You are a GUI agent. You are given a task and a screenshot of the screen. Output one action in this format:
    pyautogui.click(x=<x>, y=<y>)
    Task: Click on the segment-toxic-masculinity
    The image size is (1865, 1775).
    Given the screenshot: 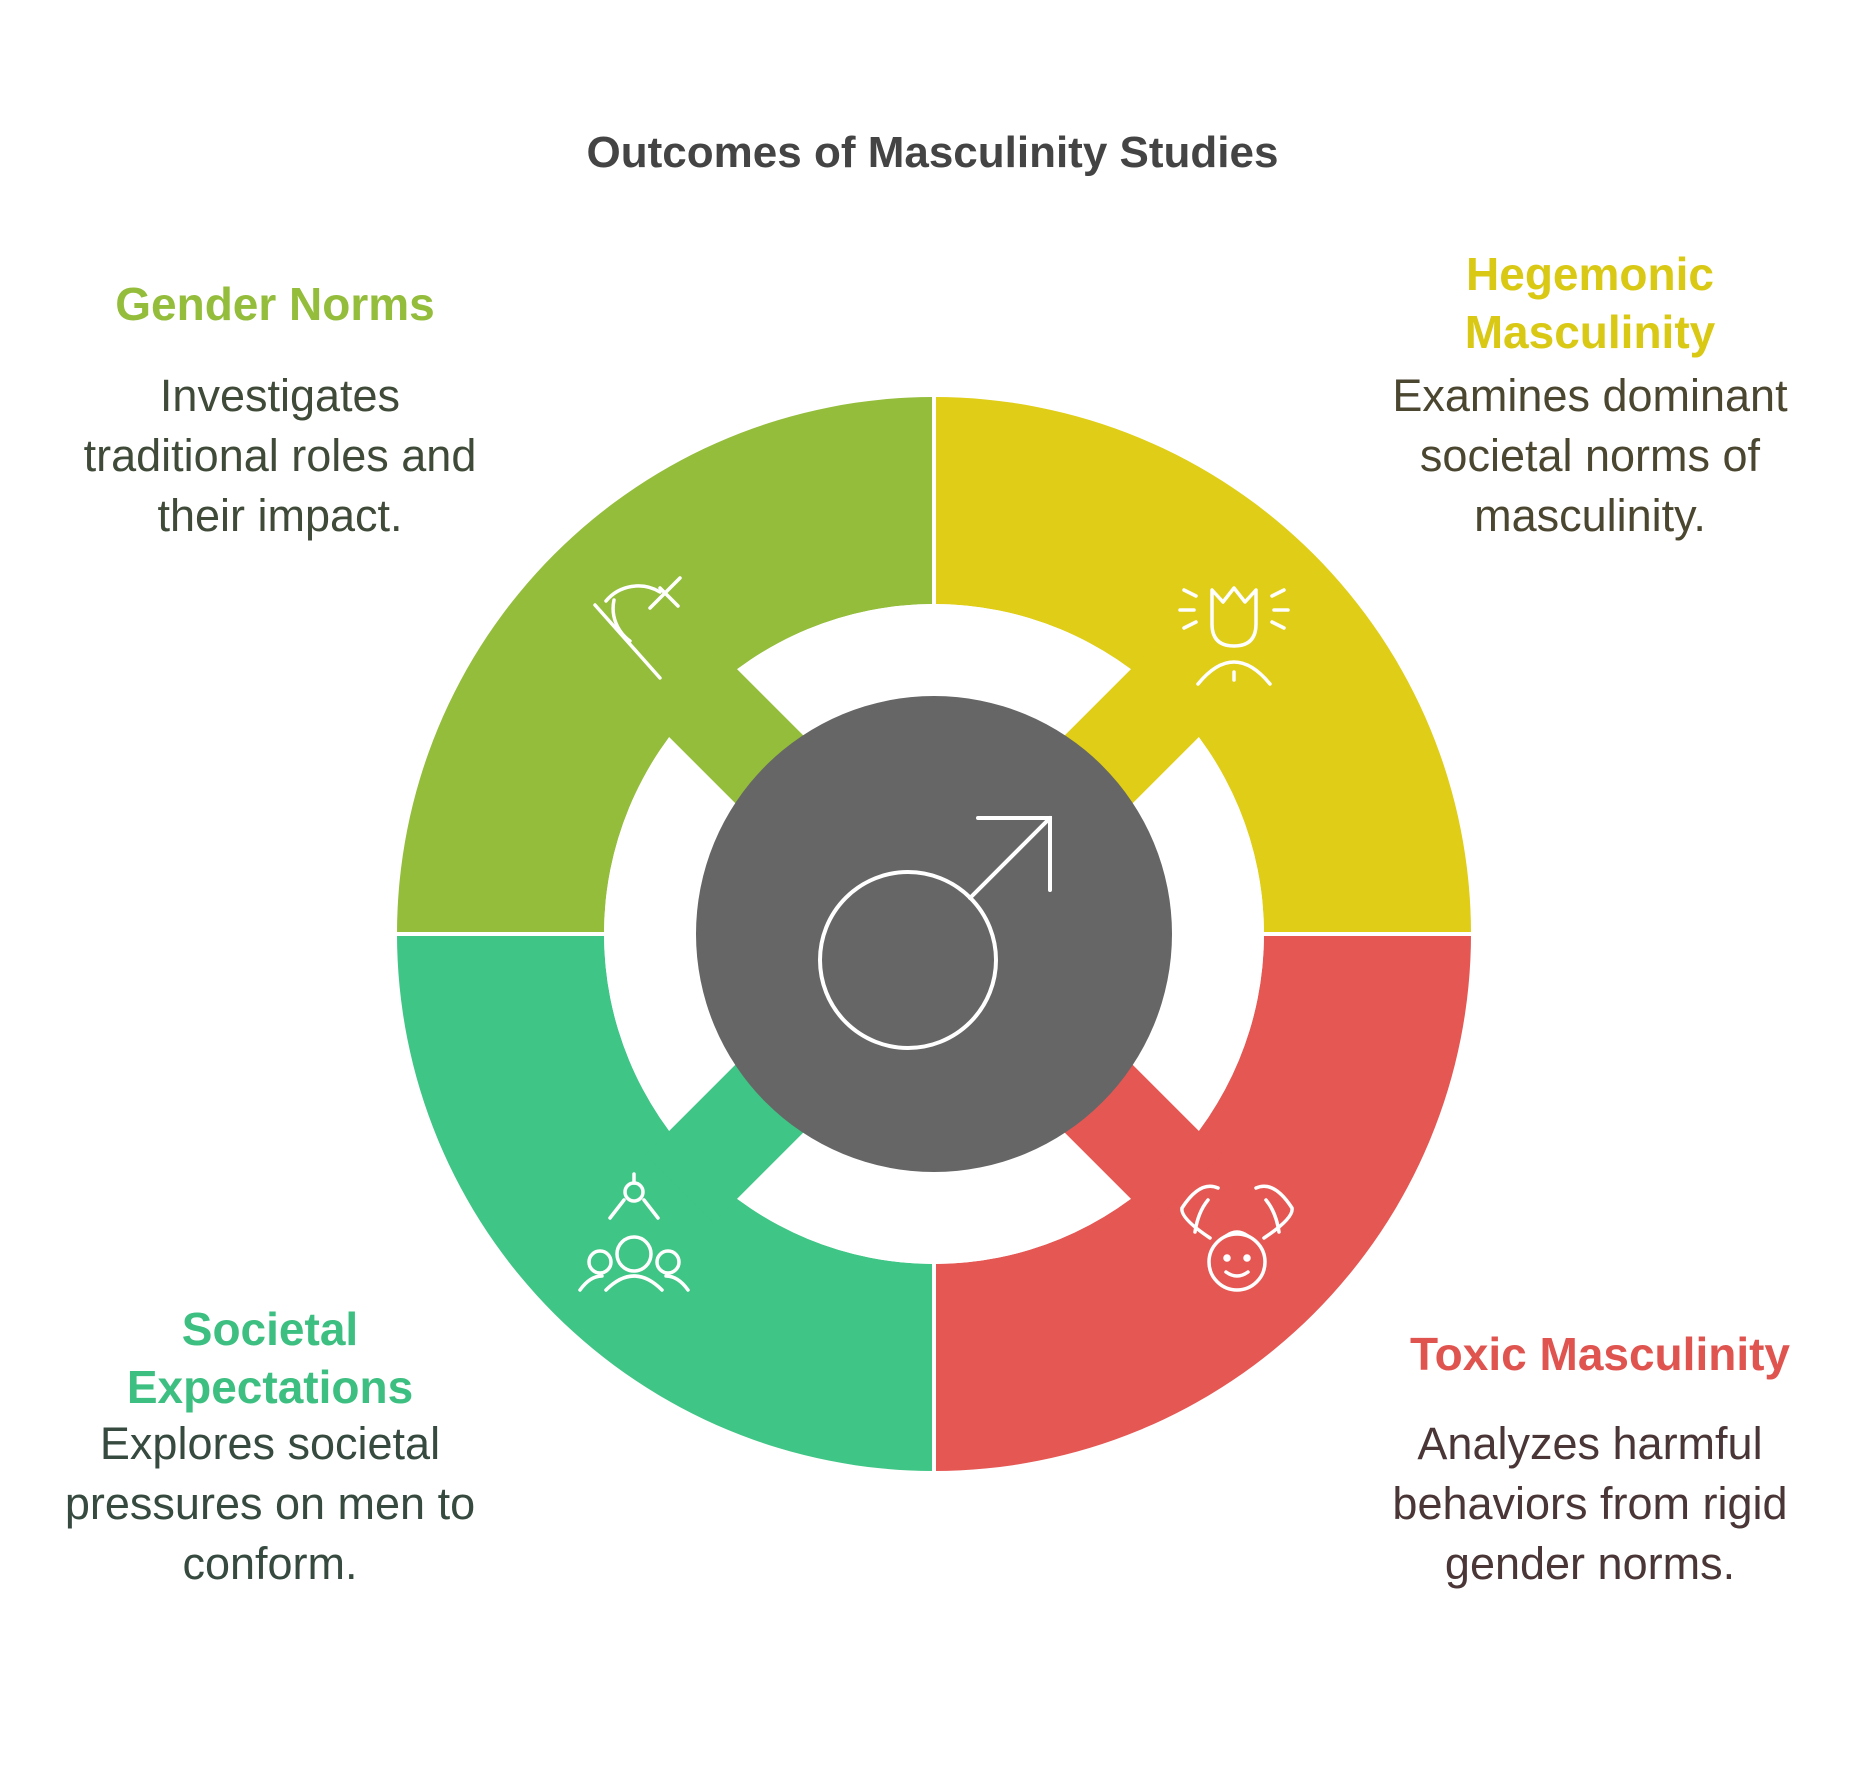 What is the action you would take?
    pyautogui.click(x=1202, y=1202)
    